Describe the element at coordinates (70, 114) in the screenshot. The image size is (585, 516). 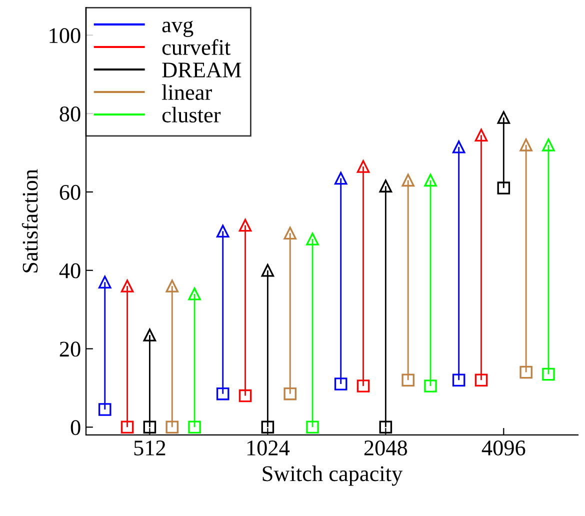
I see `y-tick-label: 80` at that location.